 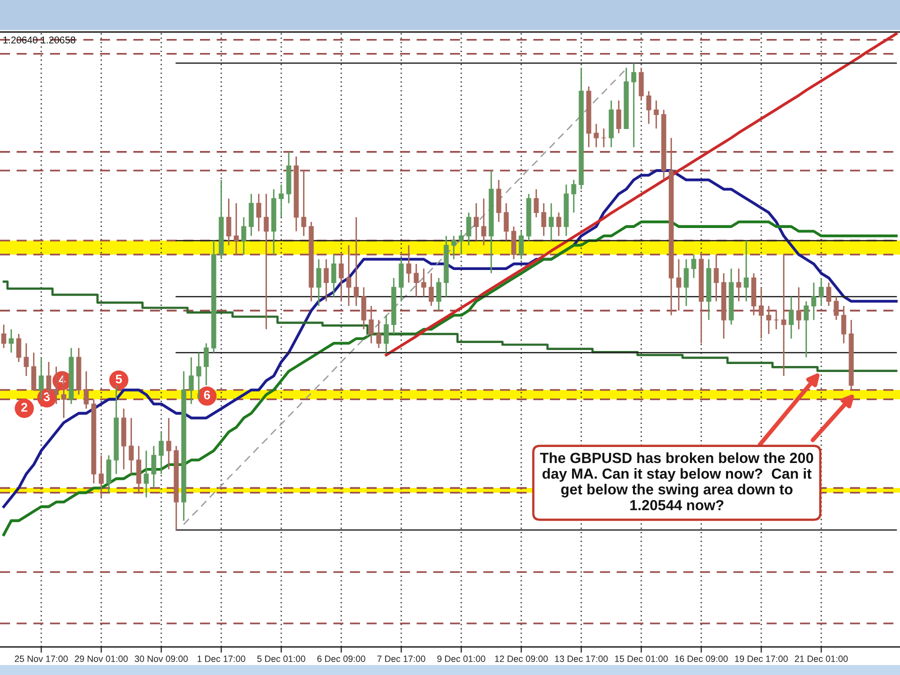 I want to click on x-tick-label: 13 Dec 17:00, so click(x=581, y=659).